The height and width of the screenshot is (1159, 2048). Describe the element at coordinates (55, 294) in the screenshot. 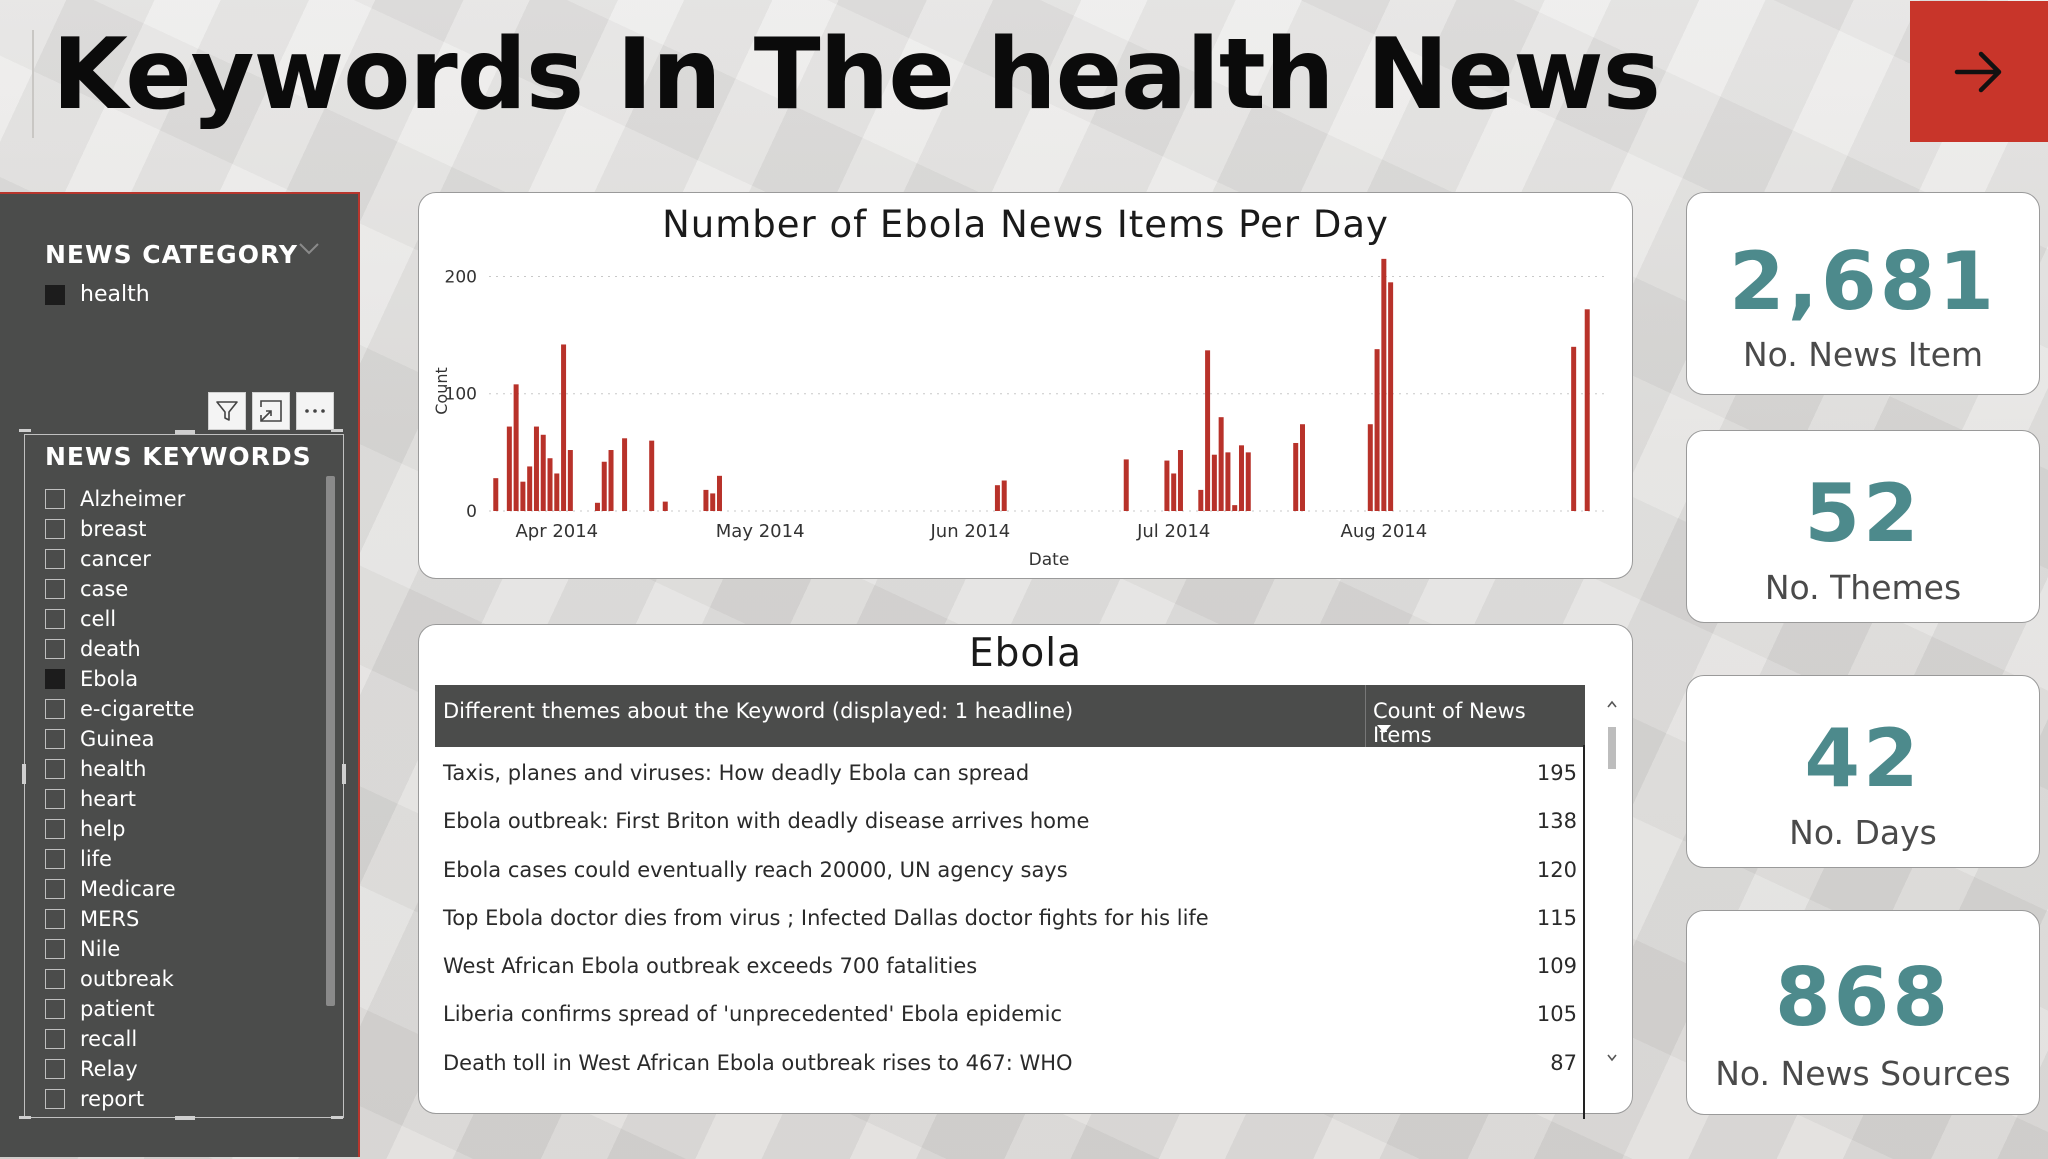

I see `category-checkbox` at that location.